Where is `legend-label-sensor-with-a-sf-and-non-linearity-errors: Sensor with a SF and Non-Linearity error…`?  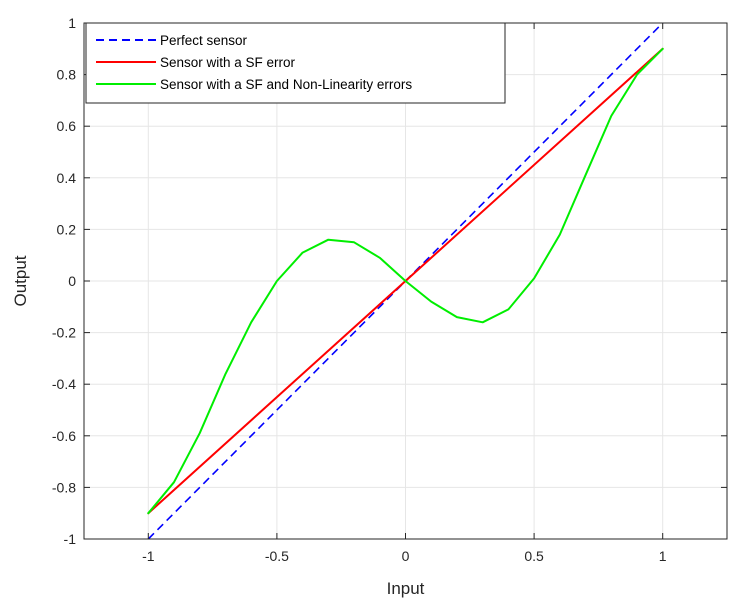 legend-label-sensor-with-a-sf-and-non-linearity-errors: Sensor with a SF and Non-Linearity error… is located at coordinates (286, 84).